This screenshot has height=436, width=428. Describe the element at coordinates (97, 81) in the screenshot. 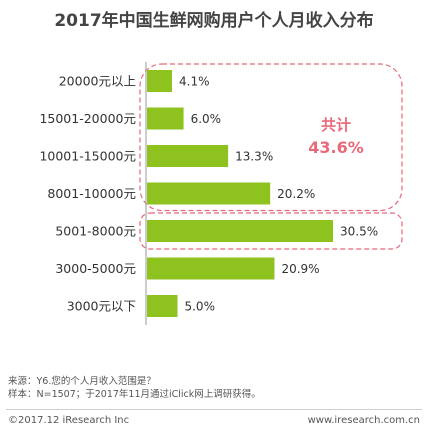

I see `category-label: 20000元以上` at that location.